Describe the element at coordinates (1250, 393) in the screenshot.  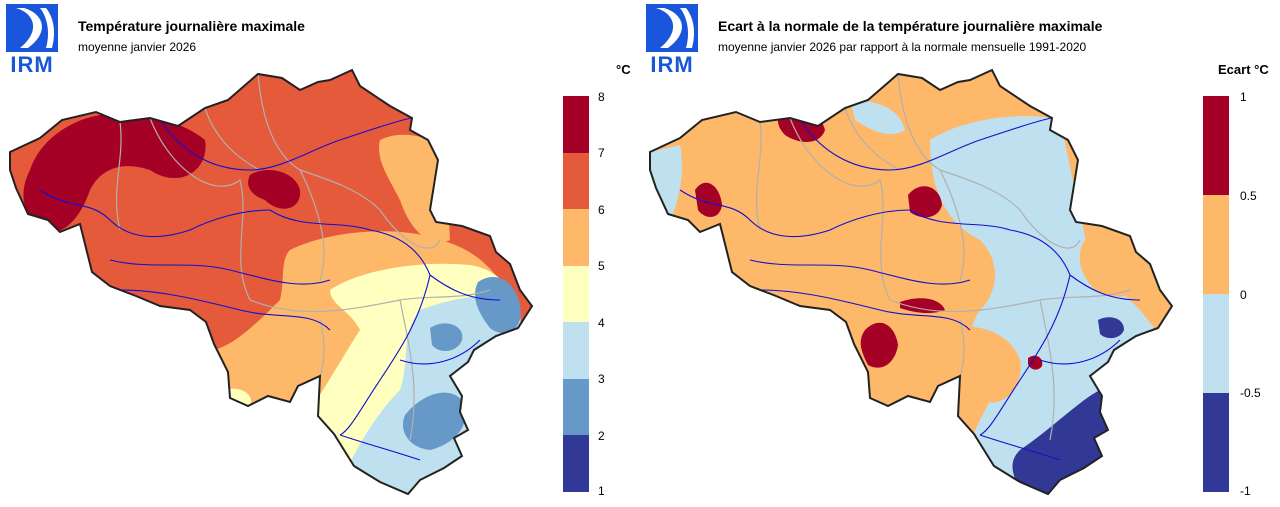
I see `legend-tick: -0.5` at that location.